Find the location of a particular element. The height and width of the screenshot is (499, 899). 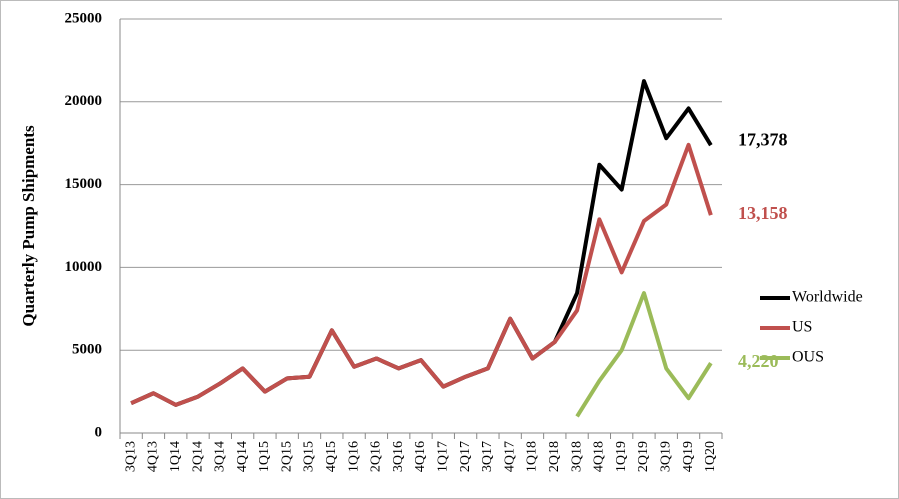

y-tick-label: 15000 is located at coordinates (84, 184).